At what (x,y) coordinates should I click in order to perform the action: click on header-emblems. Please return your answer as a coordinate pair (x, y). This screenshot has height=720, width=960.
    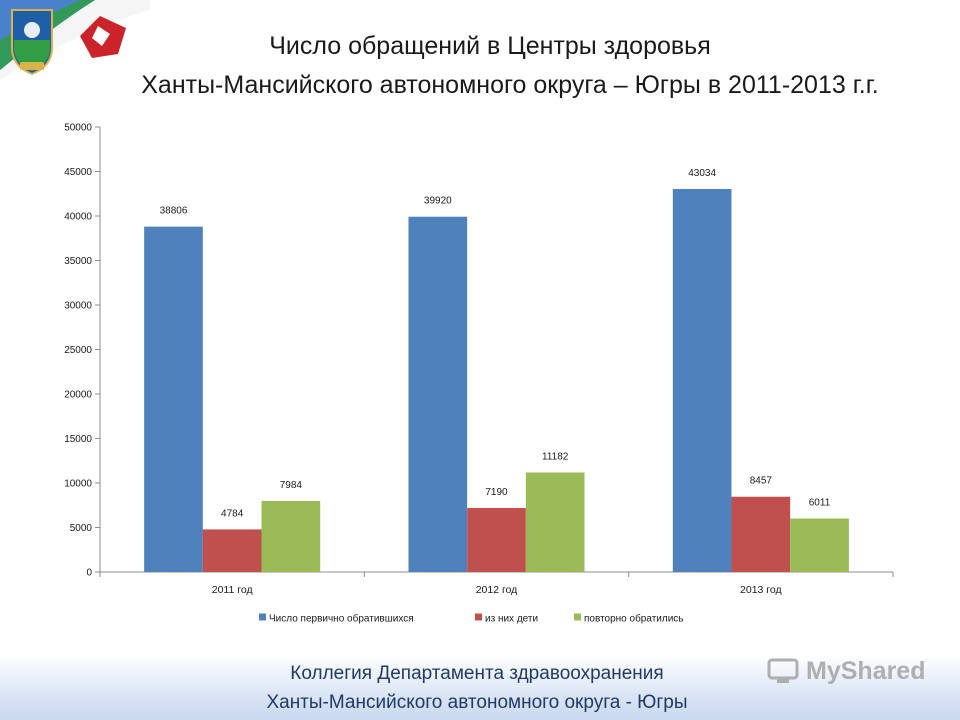
    Looking at the image, I should click on (75, 40).